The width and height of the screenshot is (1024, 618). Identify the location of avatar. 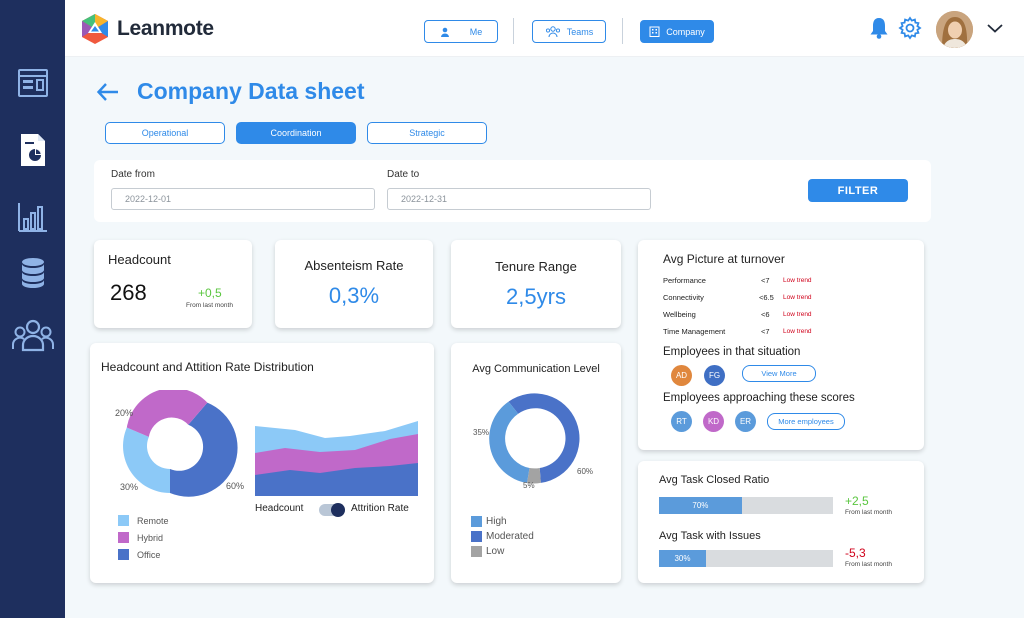
(954, 29).